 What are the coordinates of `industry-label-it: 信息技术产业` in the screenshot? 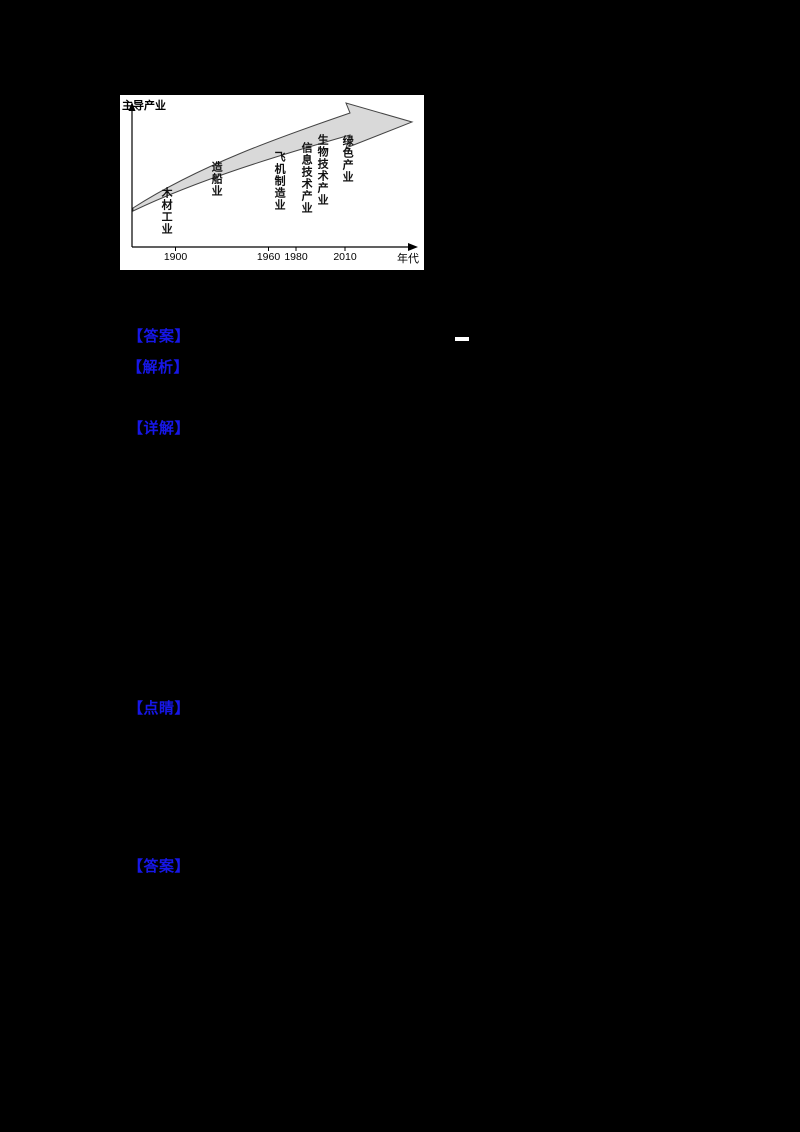 It's located at (306, 178).